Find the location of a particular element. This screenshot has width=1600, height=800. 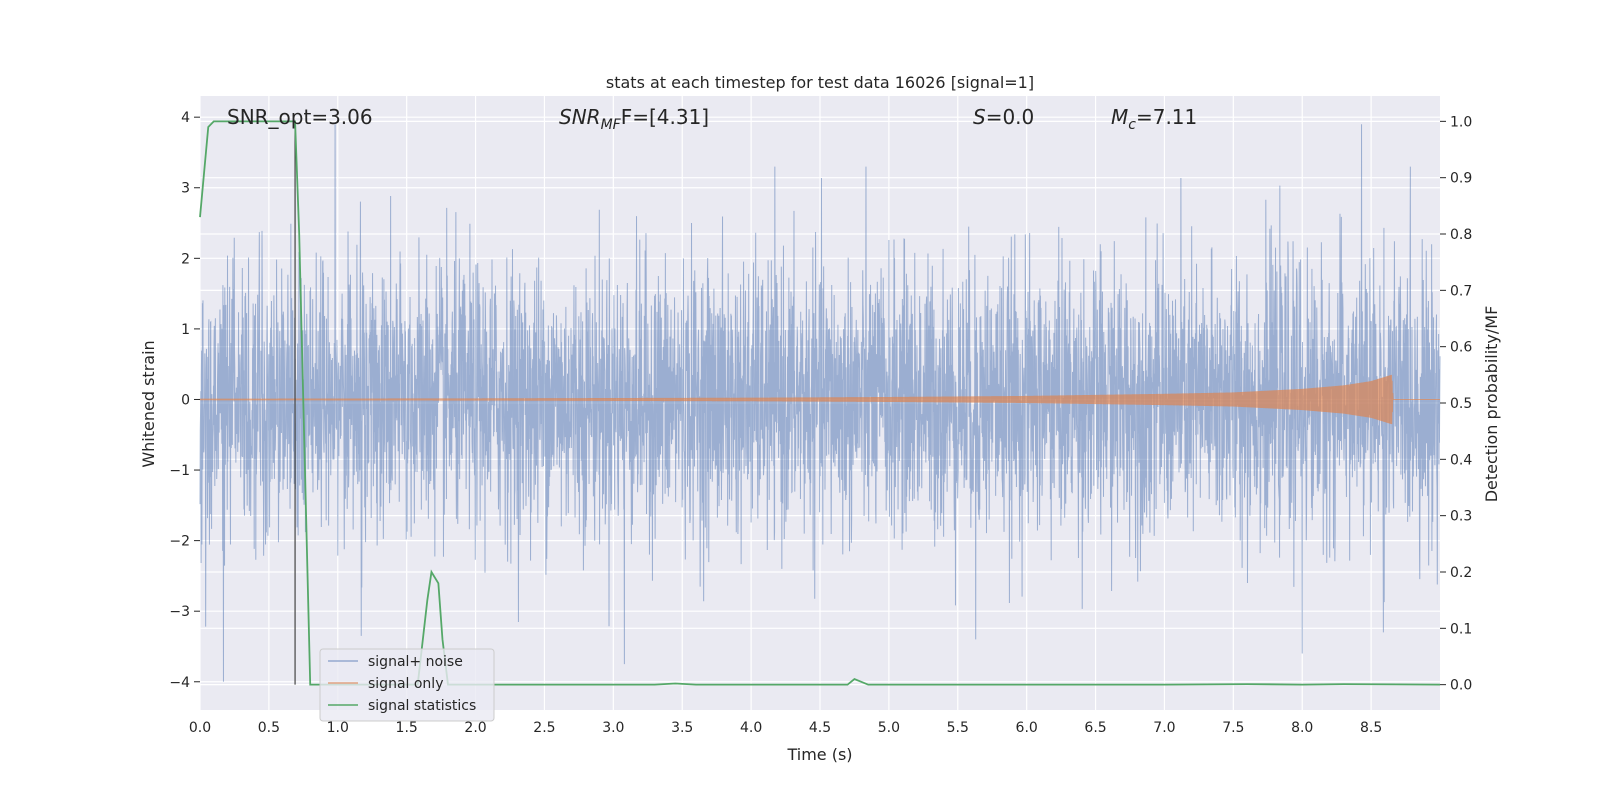

y2-tick-label: 0.7 is located at coordinates (1461, 291).